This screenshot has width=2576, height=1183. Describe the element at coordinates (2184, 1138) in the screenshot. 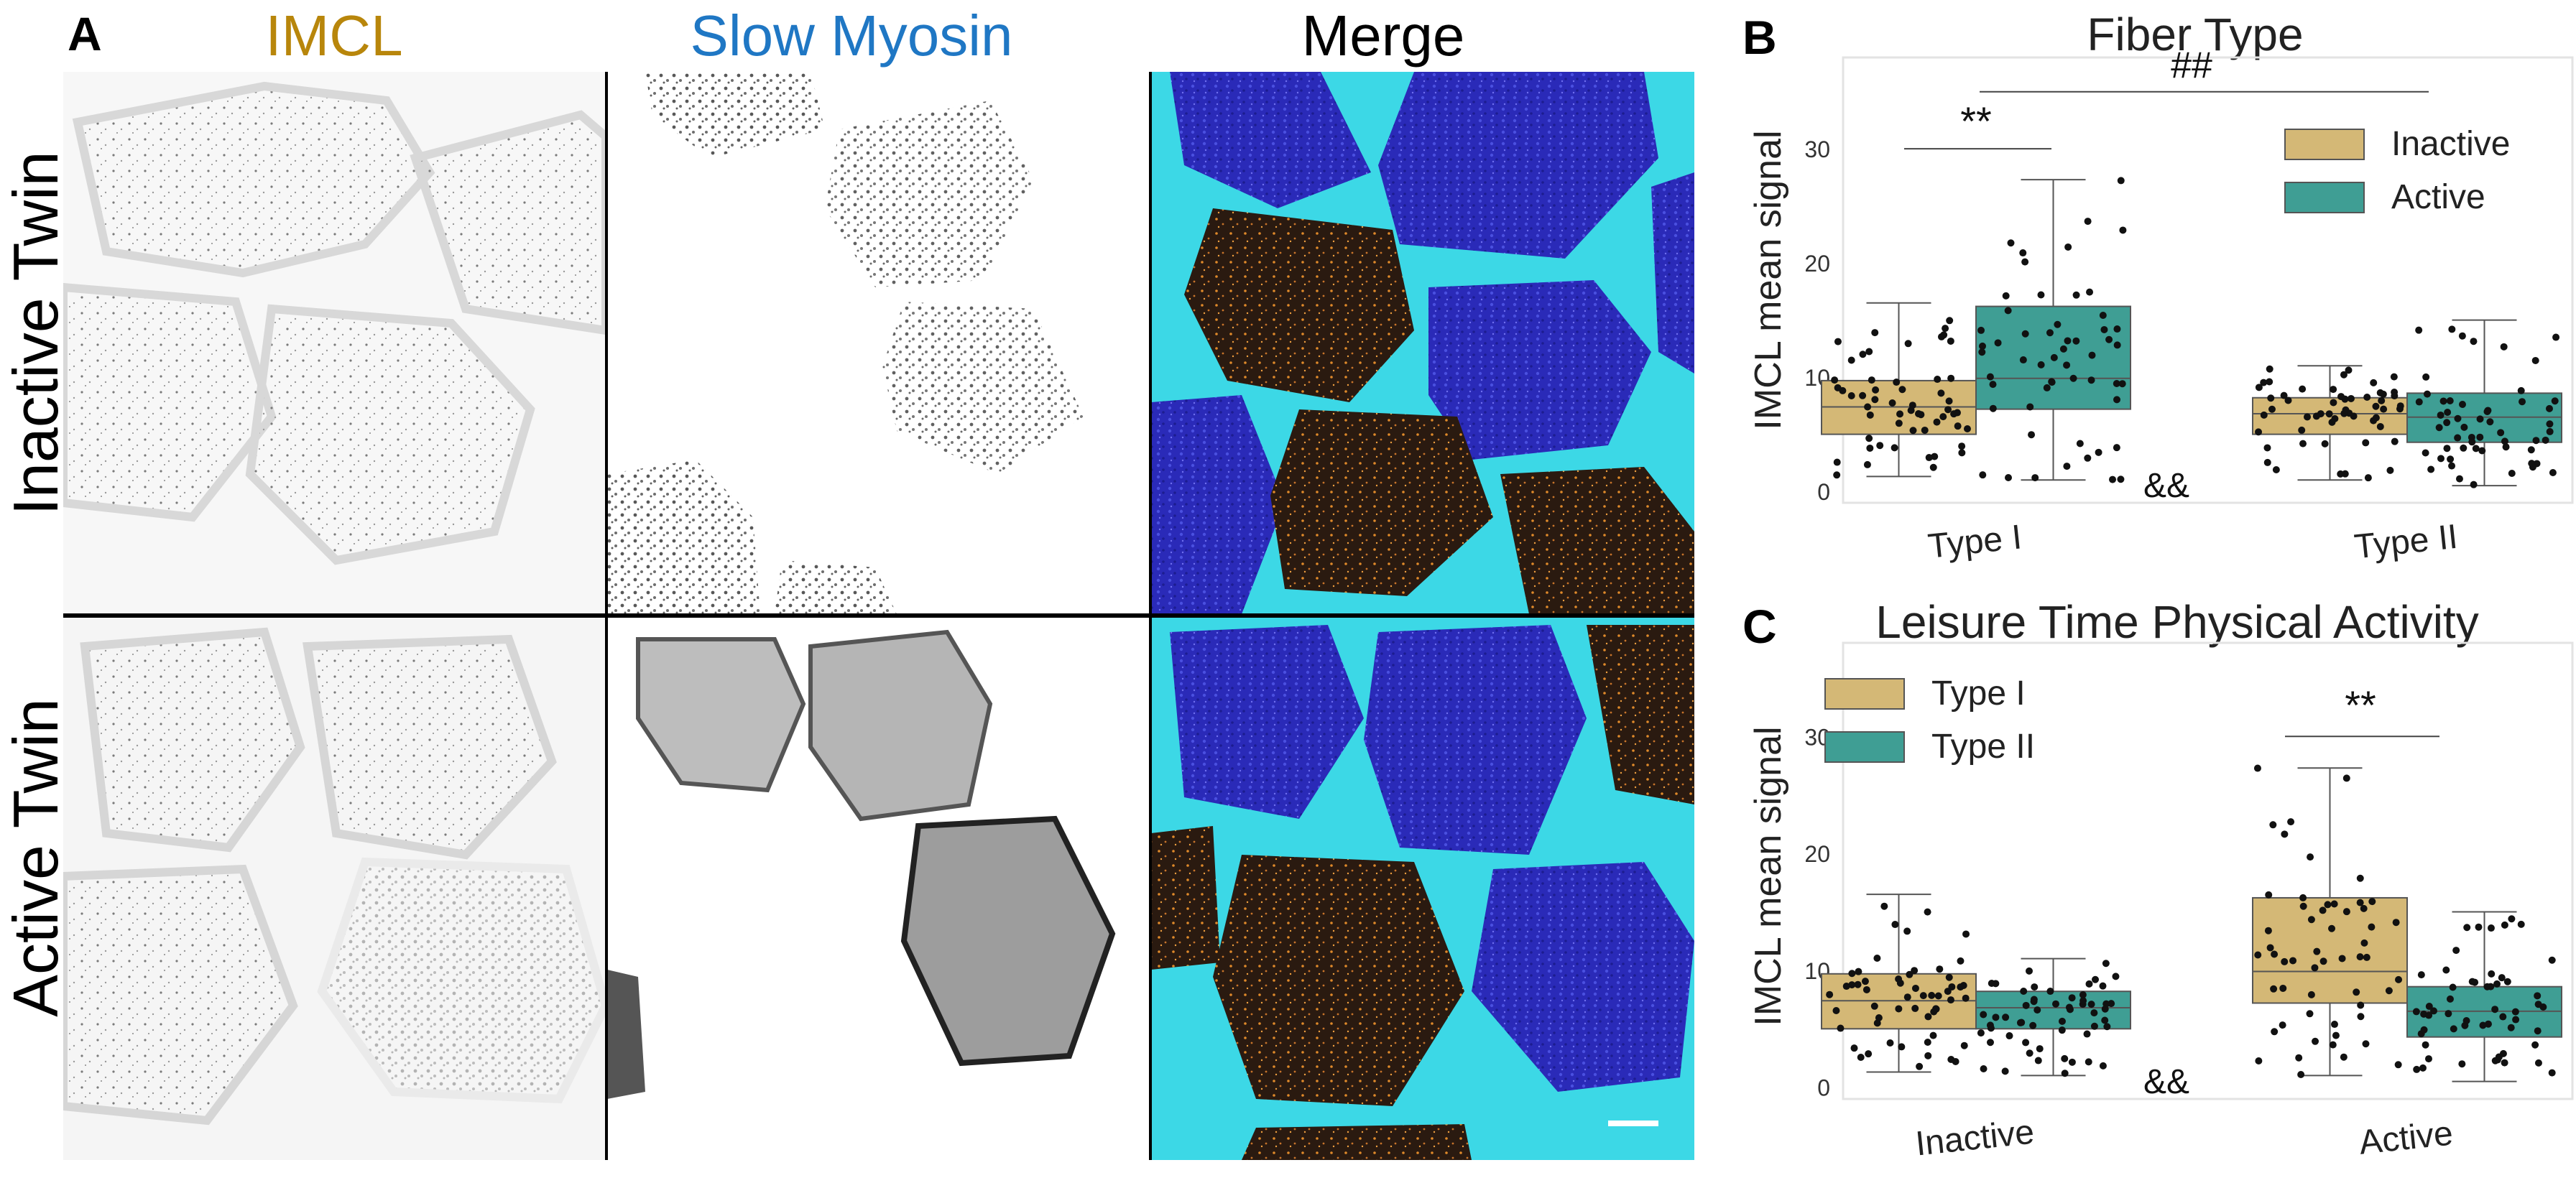

I see `x-tick-labels: Inactive Active` at that location.